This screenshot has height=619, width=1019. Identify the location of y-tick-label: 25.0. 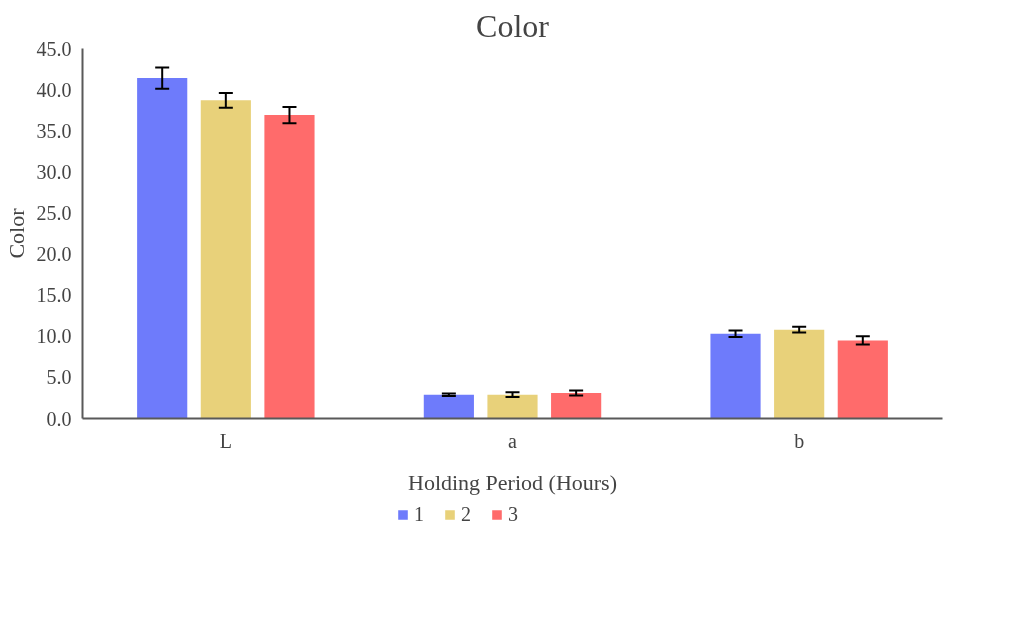
(54, 212).